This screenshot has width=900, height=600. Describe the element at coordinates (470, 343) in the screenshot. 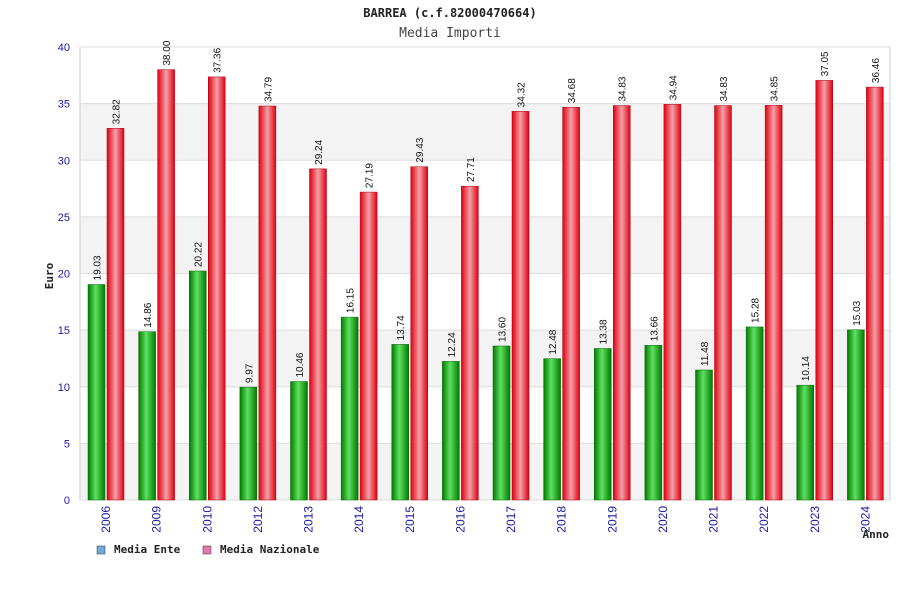

I see `bar-media-nazionale-2016` at that location.